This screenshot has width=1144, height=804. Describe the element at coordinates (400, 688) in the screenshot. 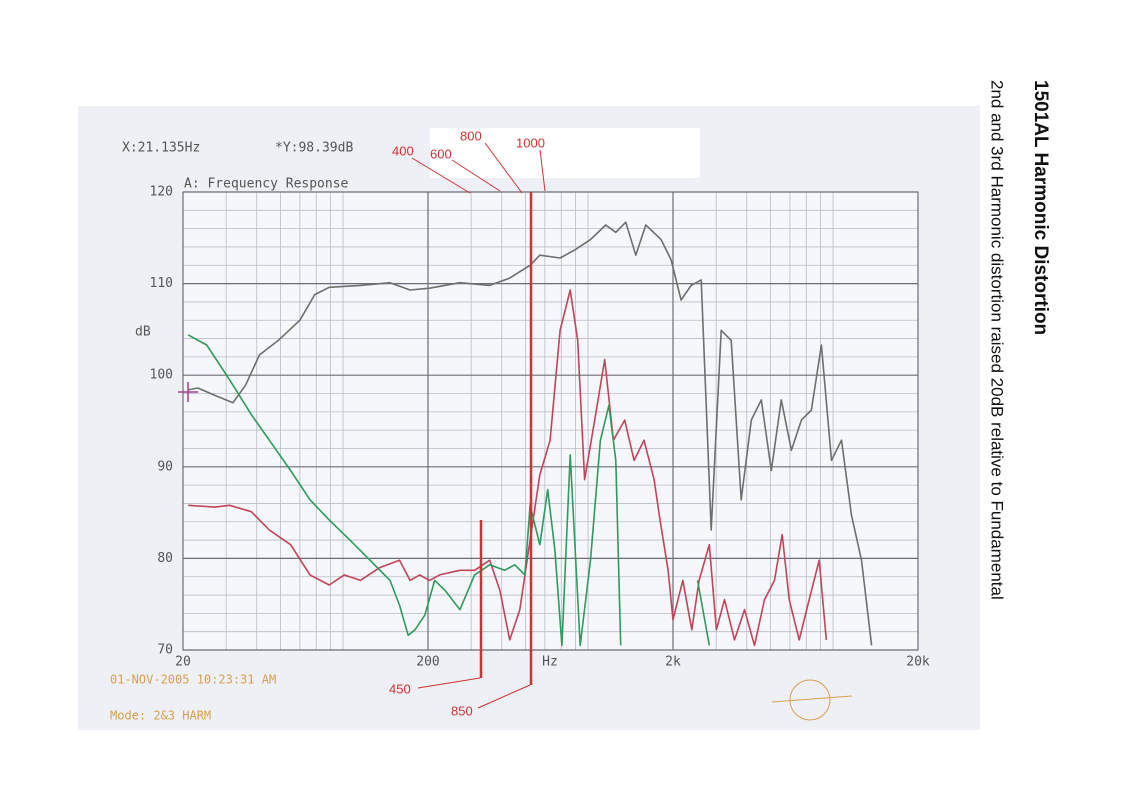

I see `annotation: 450` at that location.